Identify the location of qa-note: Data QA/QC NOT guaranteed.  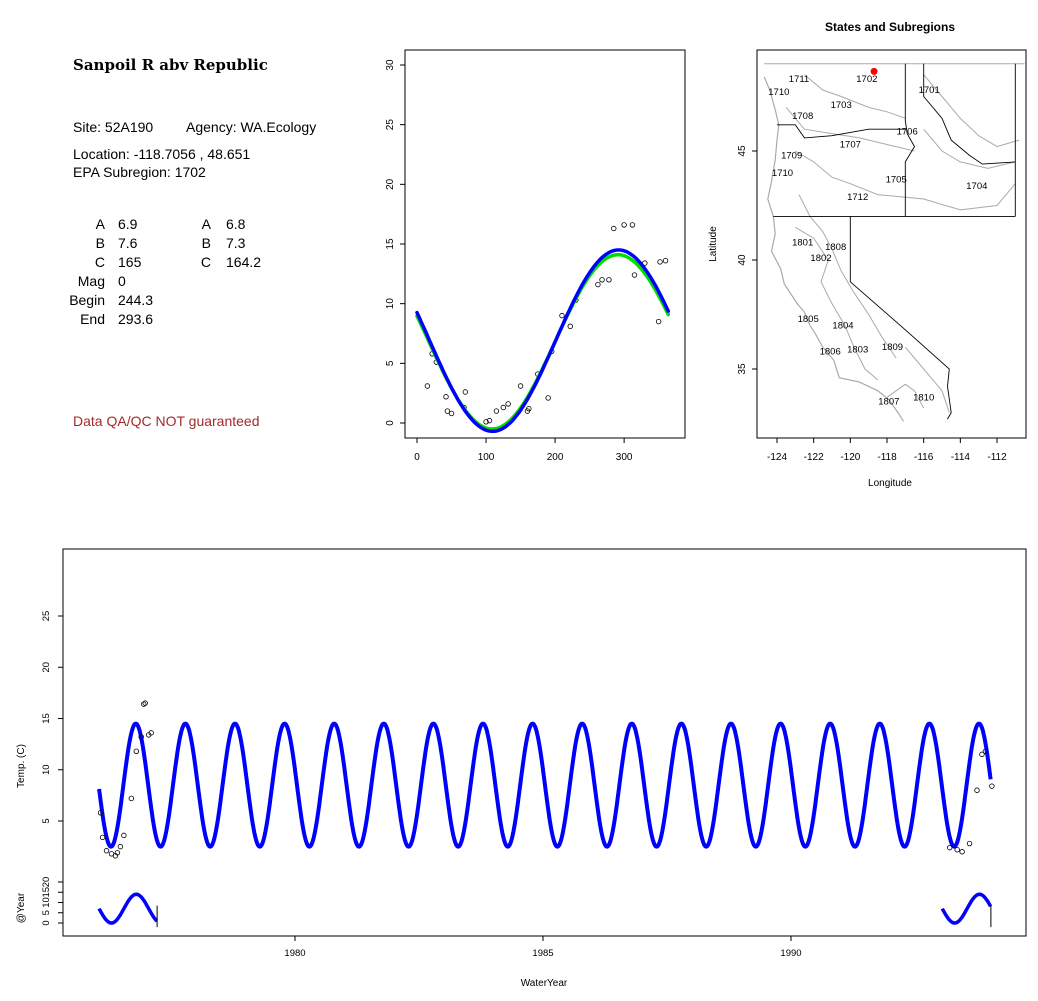
(166, 421).